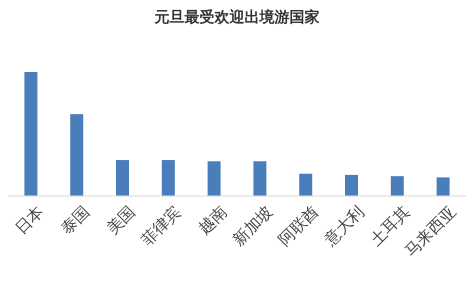 This screenshot has height=281, width=474. I want to click on x-tick-label: 新加坡, so click(252, 226).